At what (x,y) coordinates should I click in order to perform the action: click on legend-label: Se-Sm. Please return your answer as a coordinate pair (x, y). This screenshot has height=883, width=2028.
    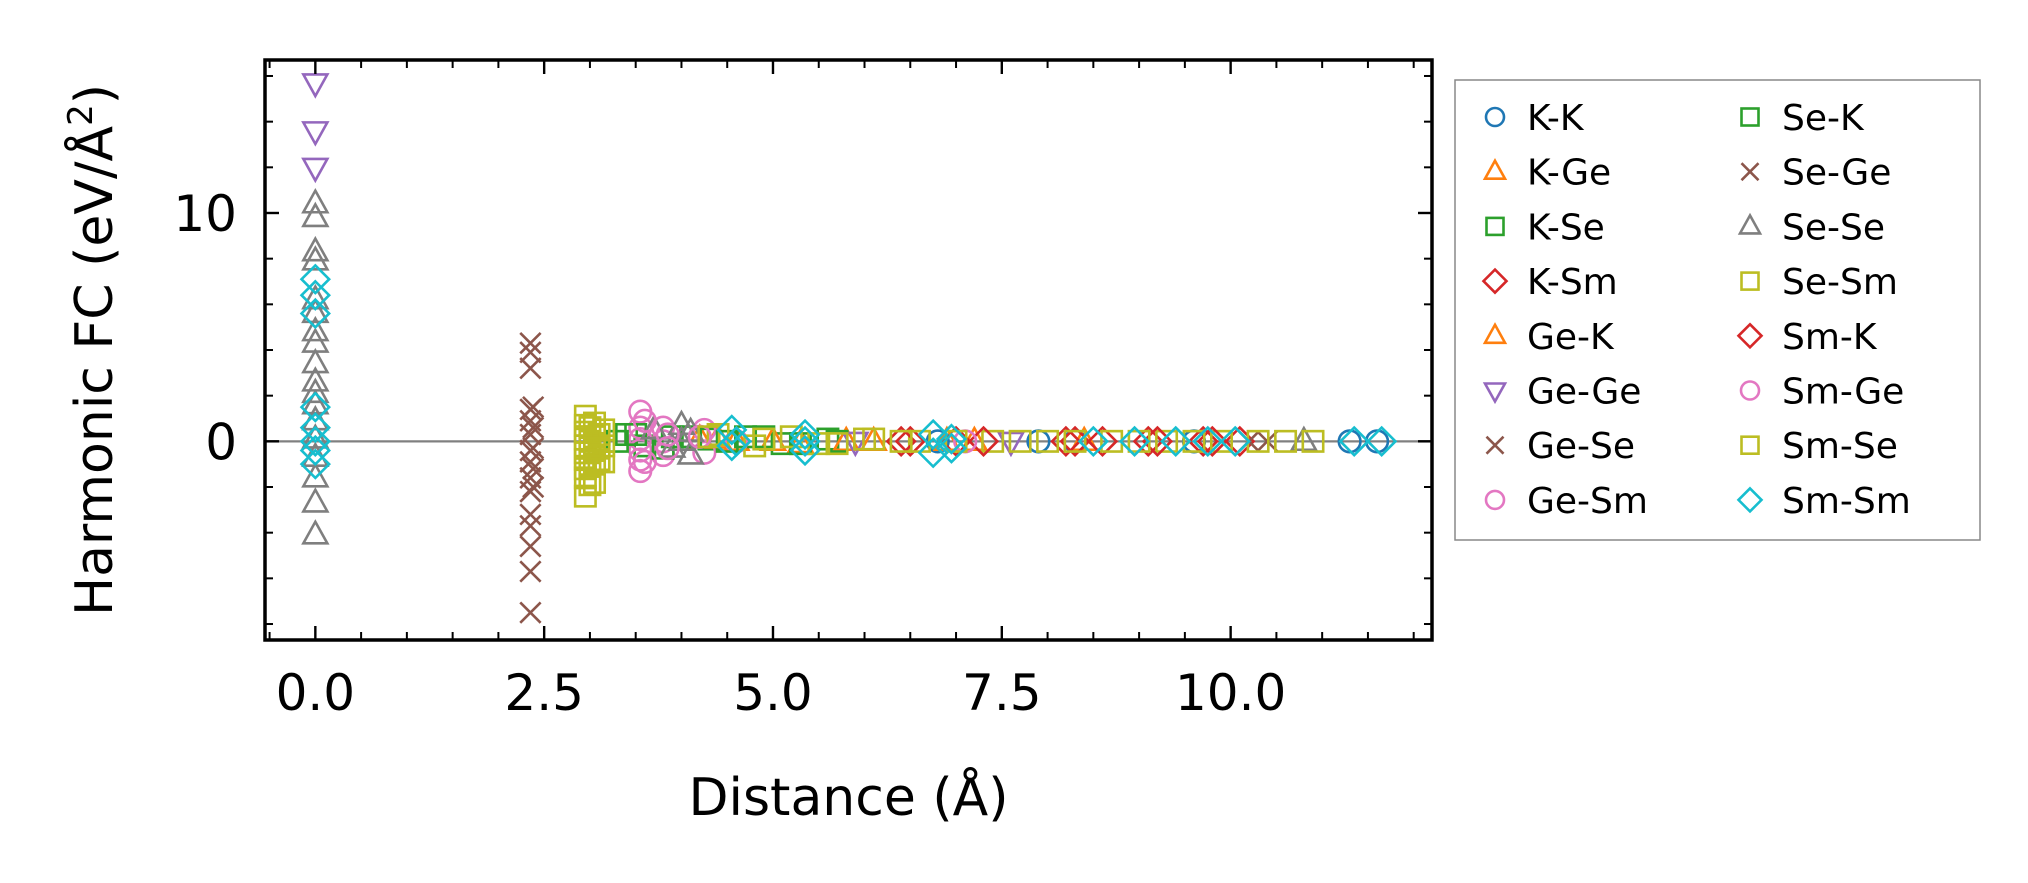
    Looking at the image, I should click on (1840, 282).